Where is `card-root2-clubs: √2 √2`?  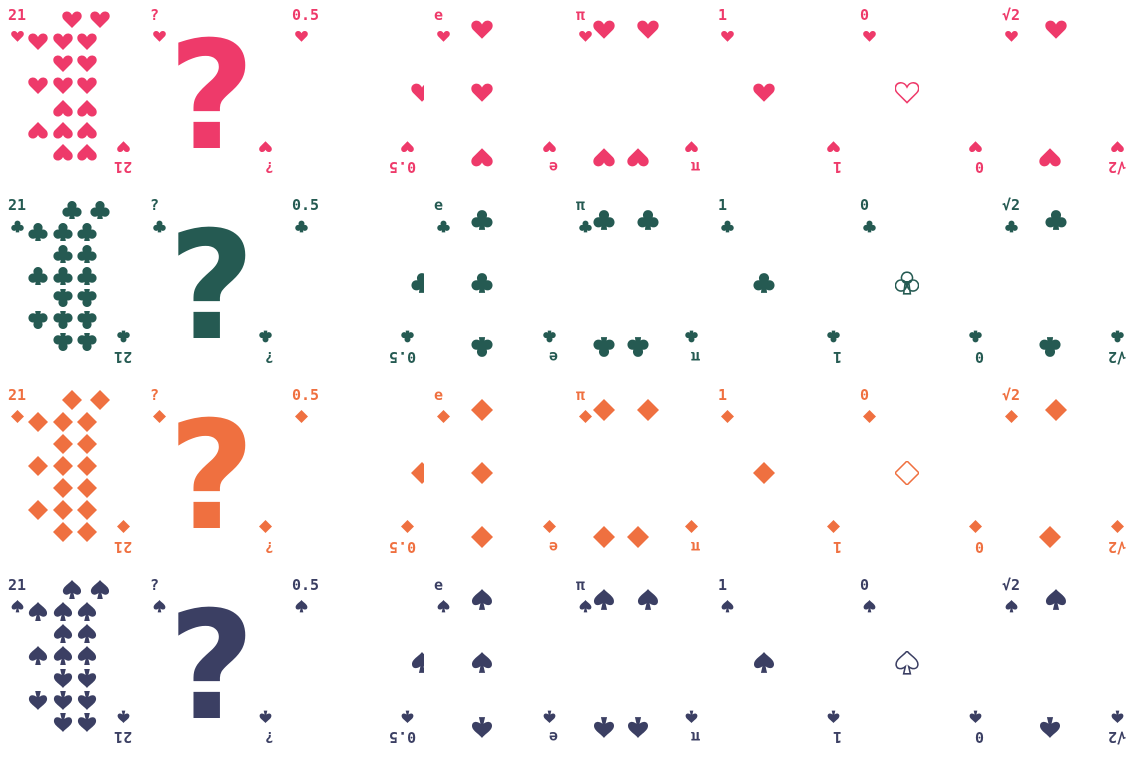 card-root2-clubs: √2 √2 is located at coordinates (1064, 281).